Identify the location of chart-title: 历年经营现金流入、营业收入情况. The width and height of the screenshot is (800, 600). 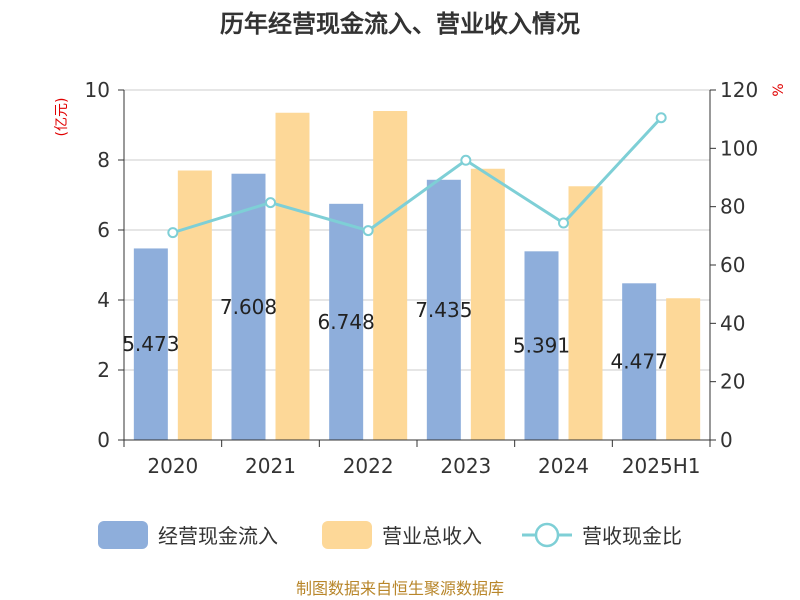
(400, 24).